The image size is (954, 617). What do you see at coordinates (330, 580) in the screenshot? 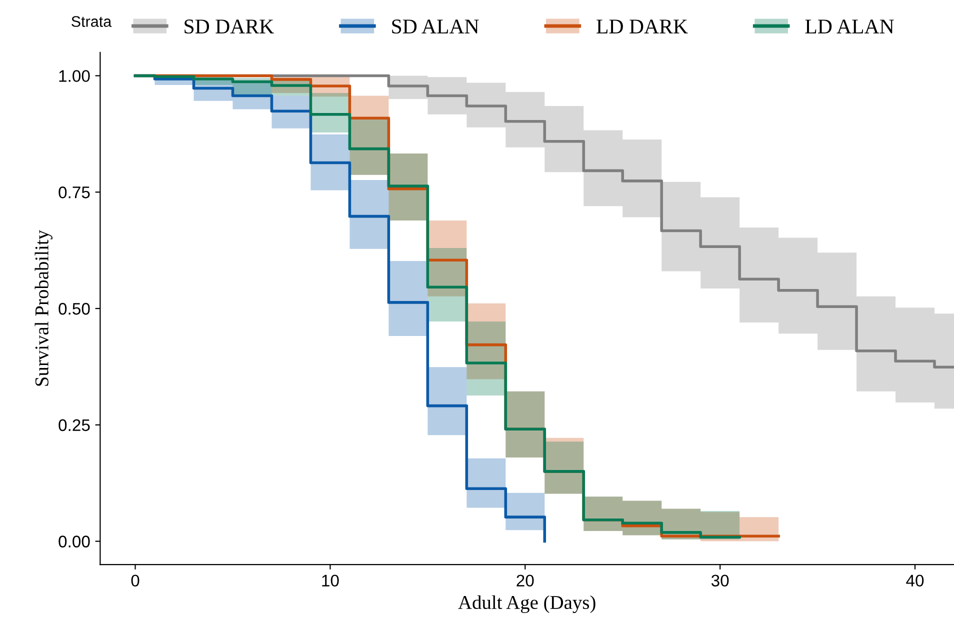
I see `x-tick-label: 10` at bounding box center [330, 580].